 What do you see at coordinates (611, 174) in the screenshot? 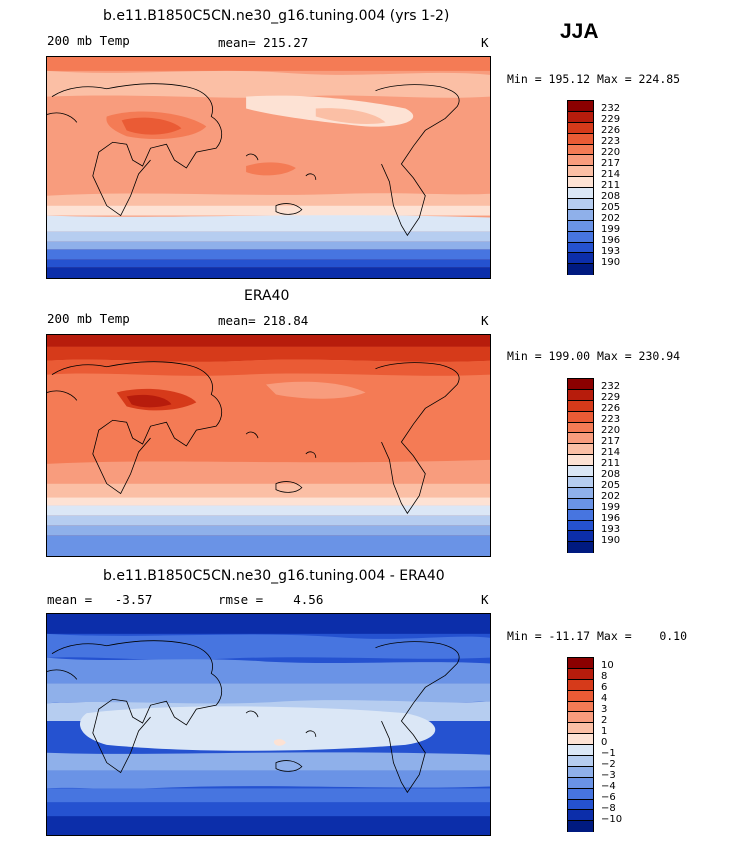
I see `panel1-cb-label: 214` at bounding box center [611, 174].